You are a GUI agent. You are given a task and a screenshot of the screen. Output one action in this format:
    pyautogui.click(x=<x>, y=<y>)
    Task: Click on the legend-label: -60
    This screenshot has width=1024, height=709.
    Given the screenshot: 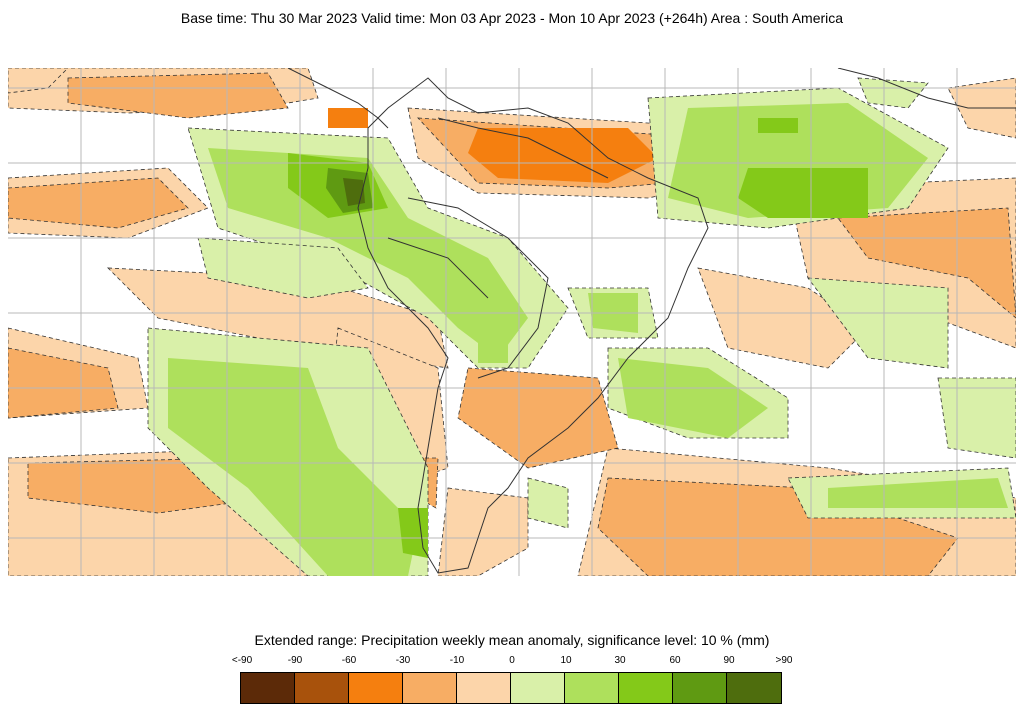 What is the action you would take?
    pyautogui.click(x=349, y=660)
    